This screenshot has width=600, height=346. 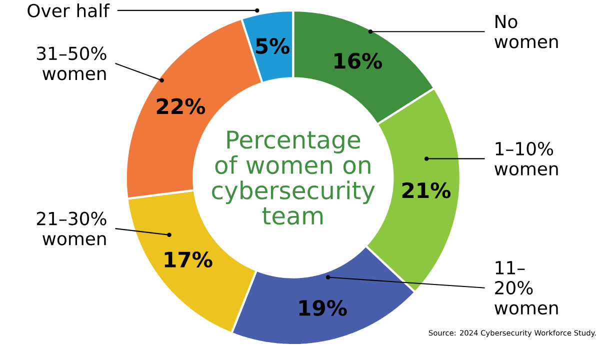 What do you see at coordinates (181, 106) in the screenshot?
I see `data-label: 22%` at bounding box center [181, 106].